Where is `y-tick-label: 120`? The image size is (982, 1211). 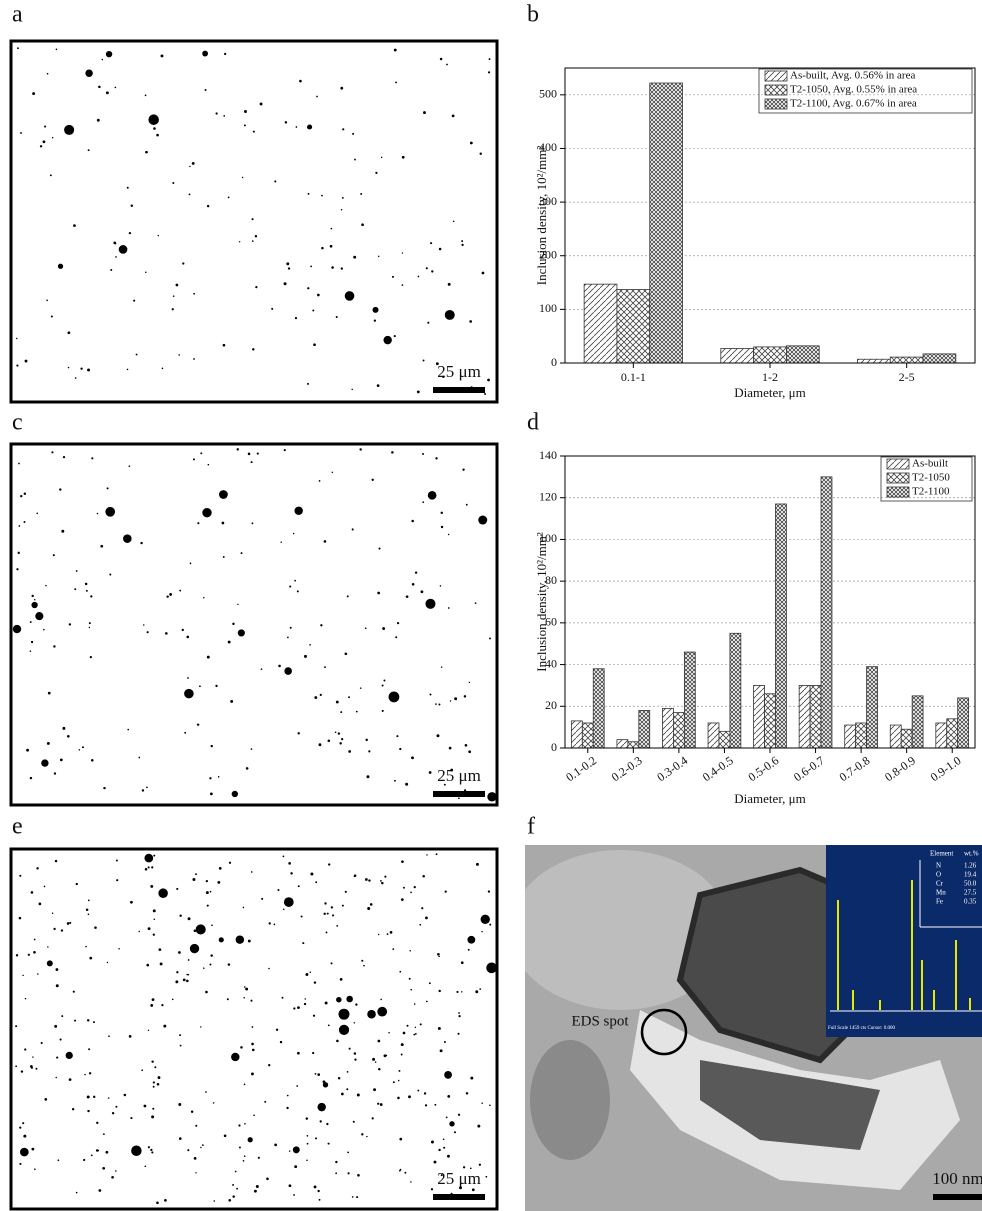 y-tick-label: 120 is located at coordinates (548, 496).